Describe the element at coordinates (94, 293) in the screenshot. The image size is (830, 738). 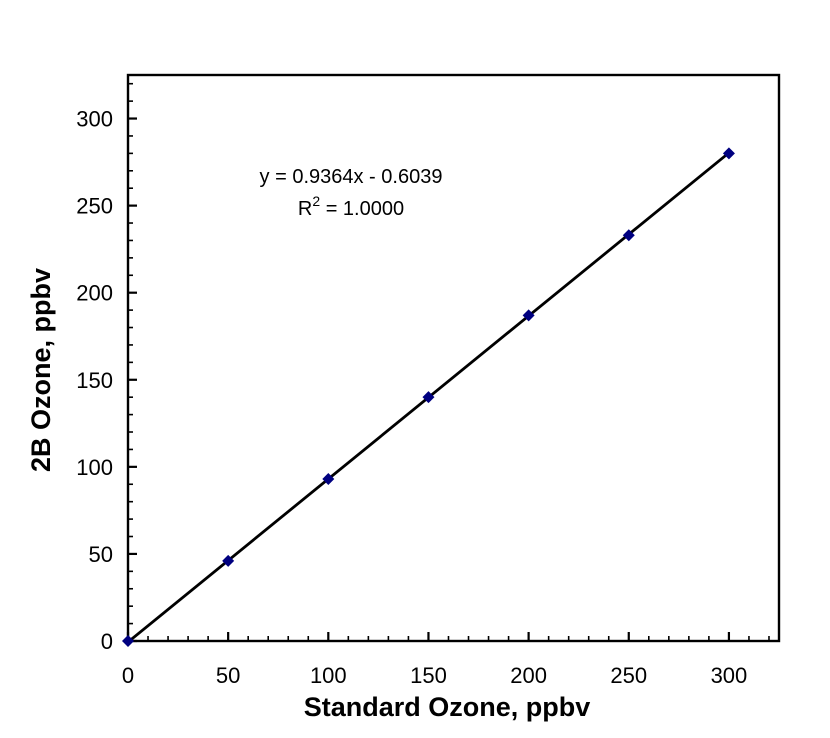
I see `y-tick-label: 200` at that location.